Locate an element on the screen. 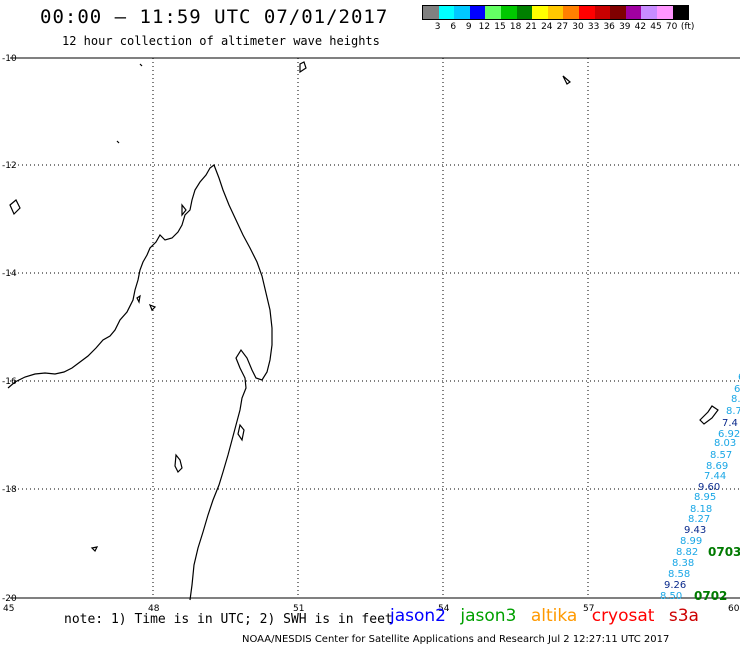  swh-observation: 8.69 is located at coordinates (717, 466).